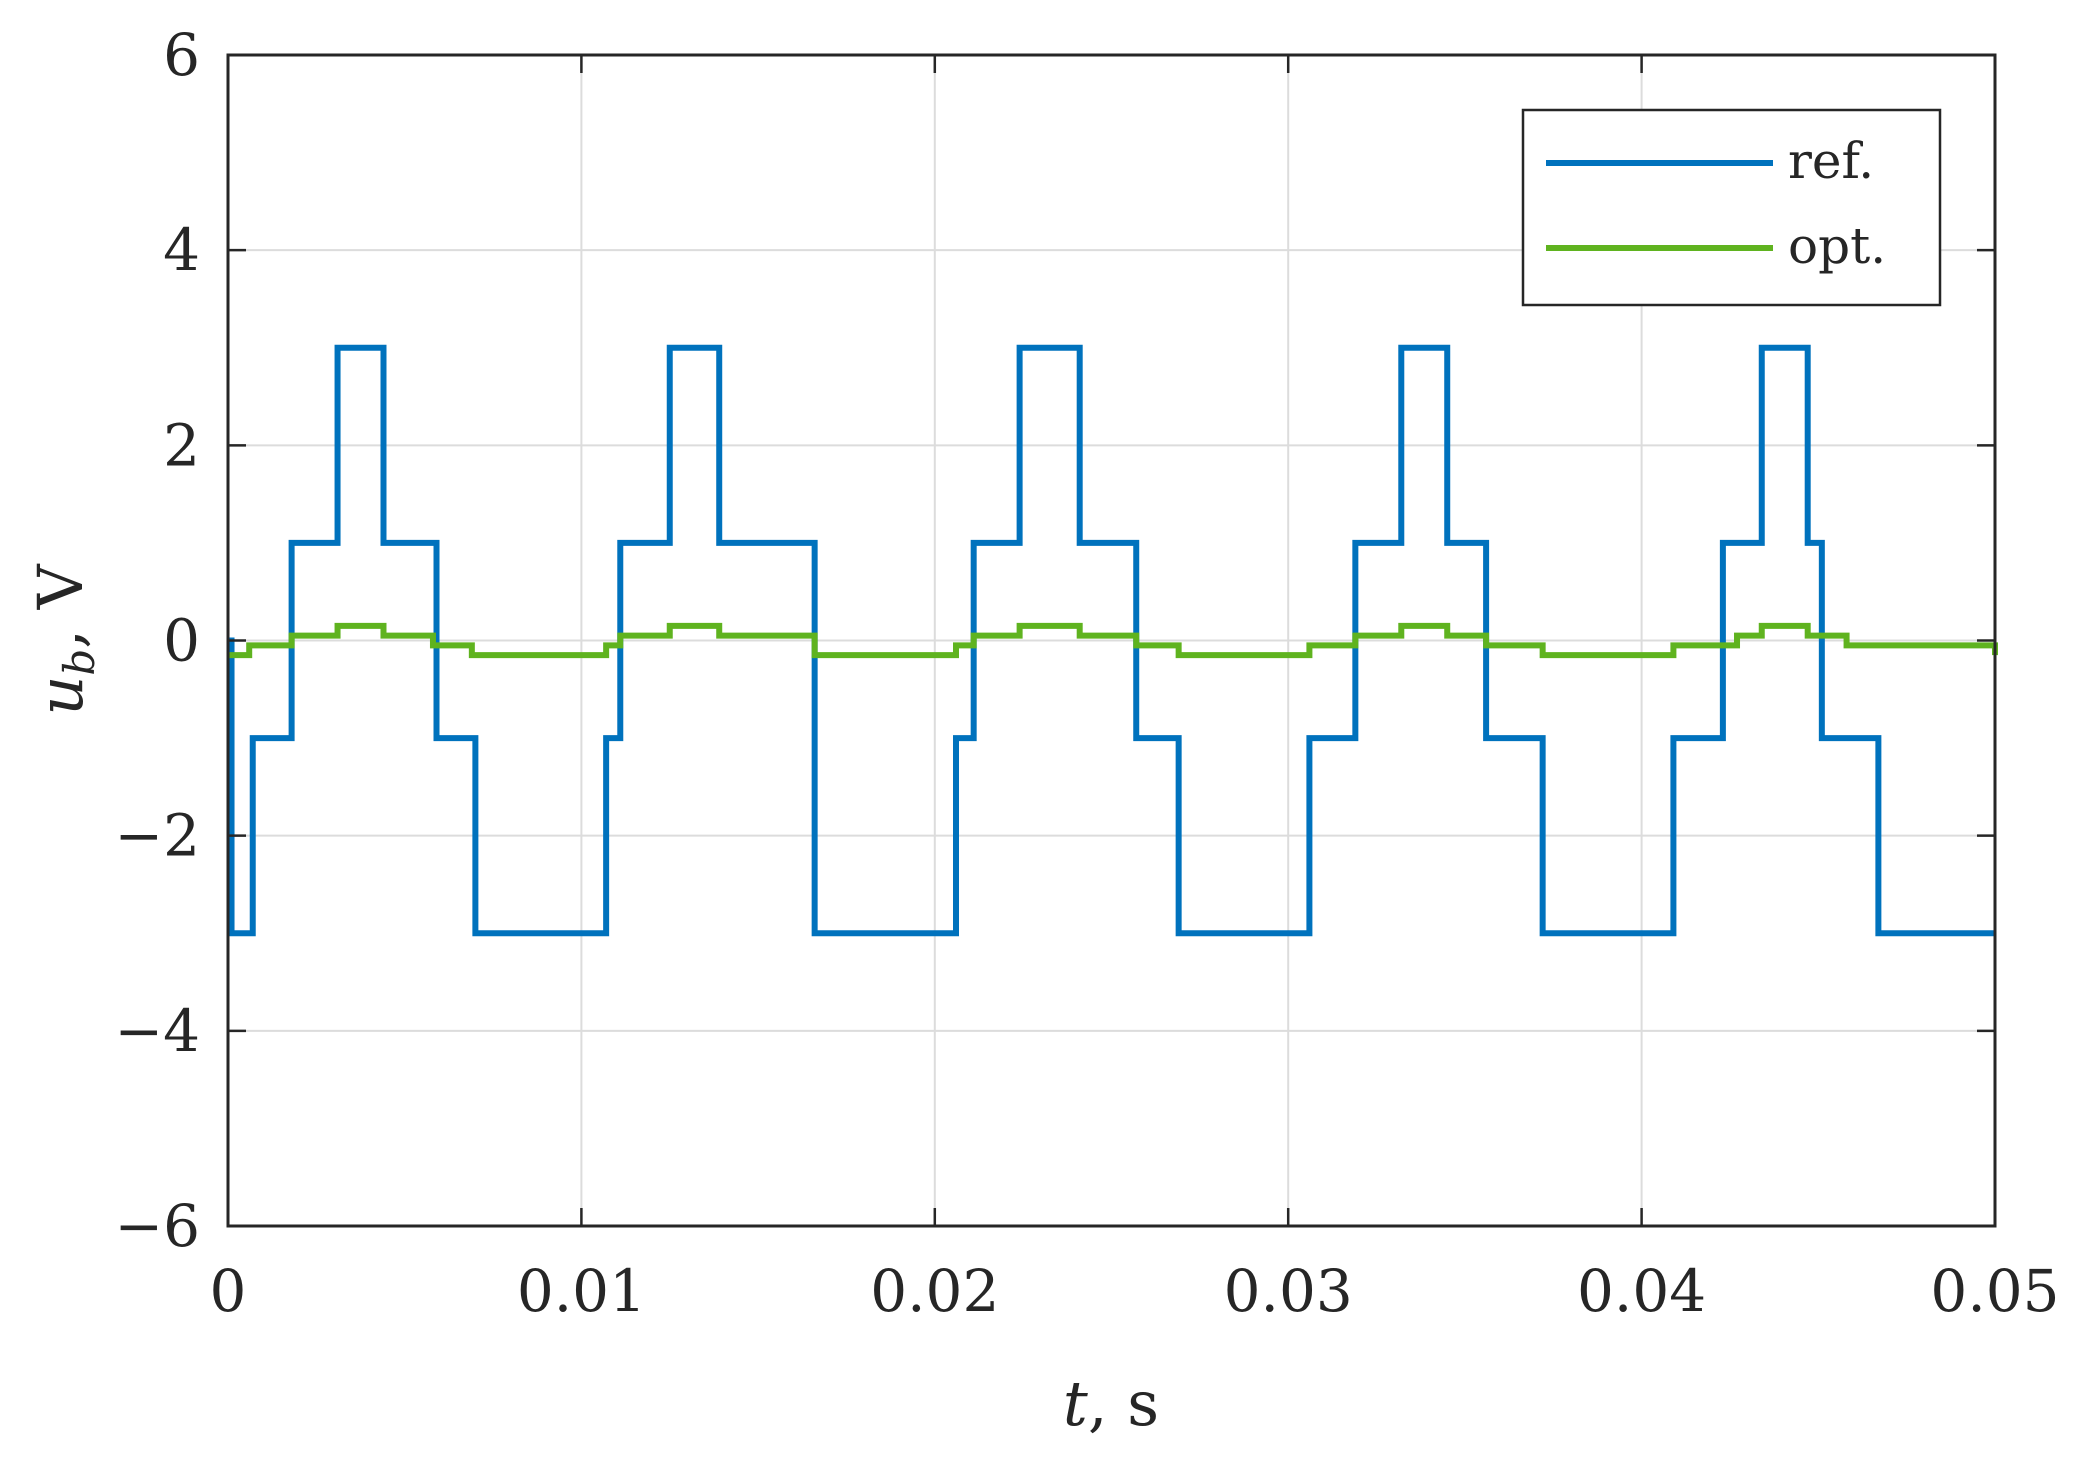 The width and height of the screenshot is (2079, 1478). What do you see at coordinates (1994, 1291) in the screenshot?
I see `x-tick-label: 0.05` at bounding box center [1994, 1291].